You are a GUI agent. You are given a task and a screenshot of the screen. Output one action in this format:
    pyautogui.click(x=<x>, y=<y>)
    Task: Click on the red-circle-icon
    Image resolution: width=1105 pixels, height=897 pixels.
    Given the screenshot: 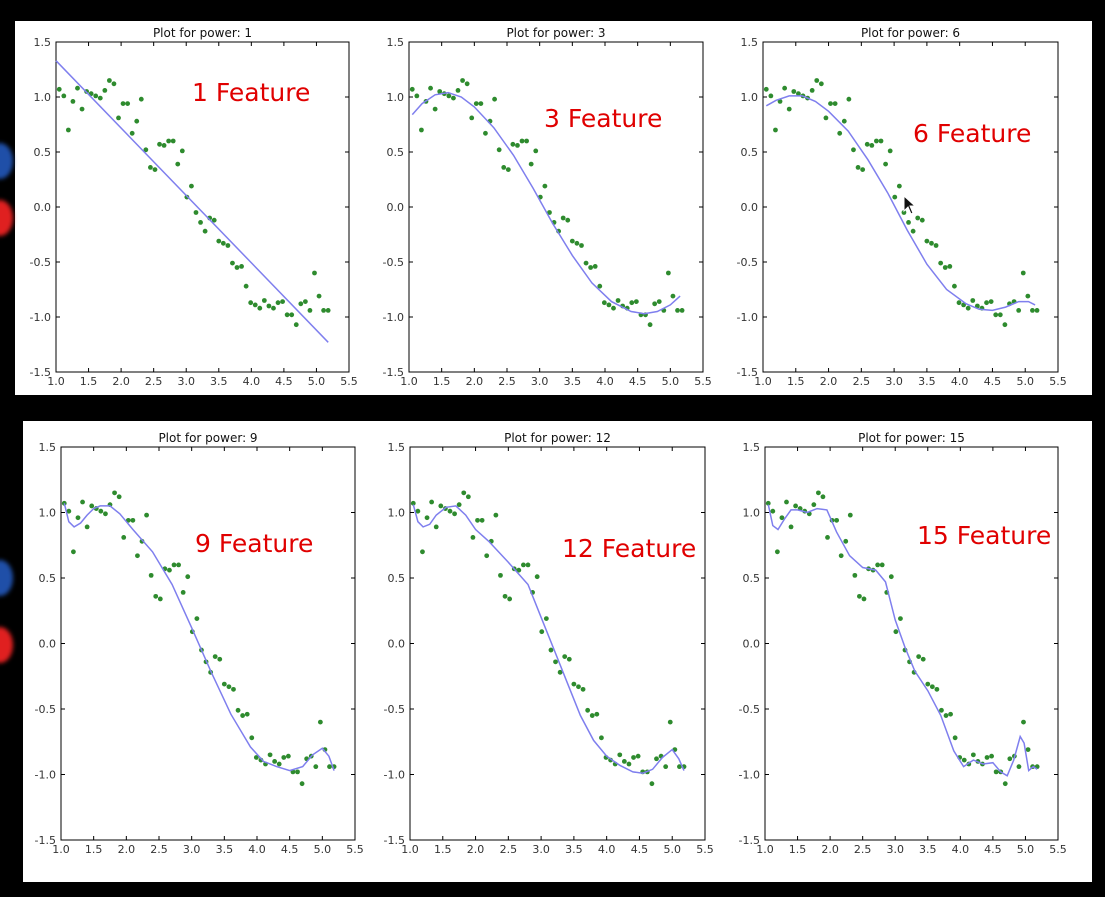 What is the action you would take?
    pyautogui.click(x=6, y=218)
    